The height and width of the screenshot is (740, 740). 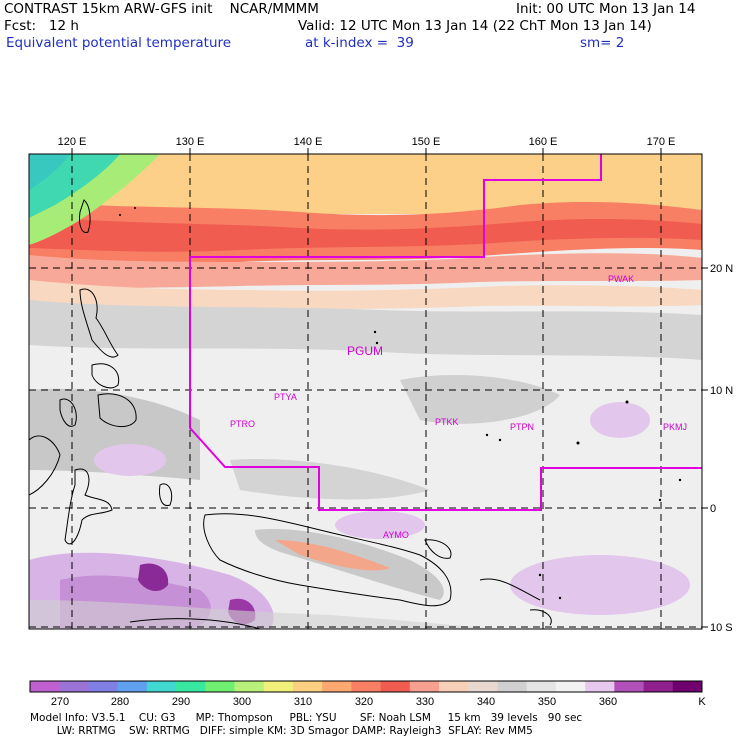 What do you see at coordinates (702, 702) in the screenshot?
I see `colorbar-unit: K` at bounding box center [702, 702].